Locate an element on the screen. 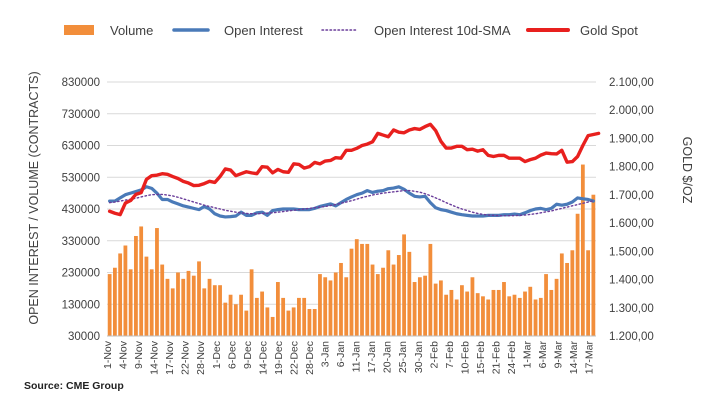 Image resolution: width=702 pixels, height=414 pixels. y-left-tick-label: 230000 is located at coordinates (81, 274).